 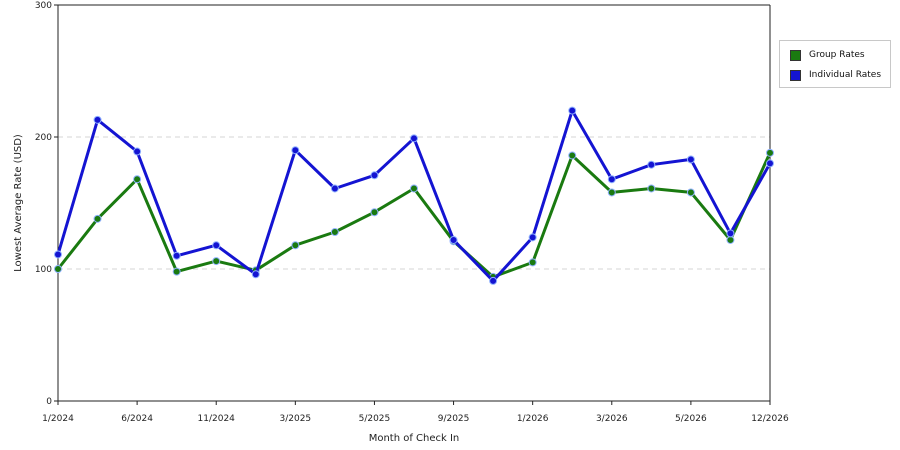 What do you see at coordinates (612, 419) in the screenshot?
I see `x-tick-label: 3/2026` at bounding box center [612, 419].